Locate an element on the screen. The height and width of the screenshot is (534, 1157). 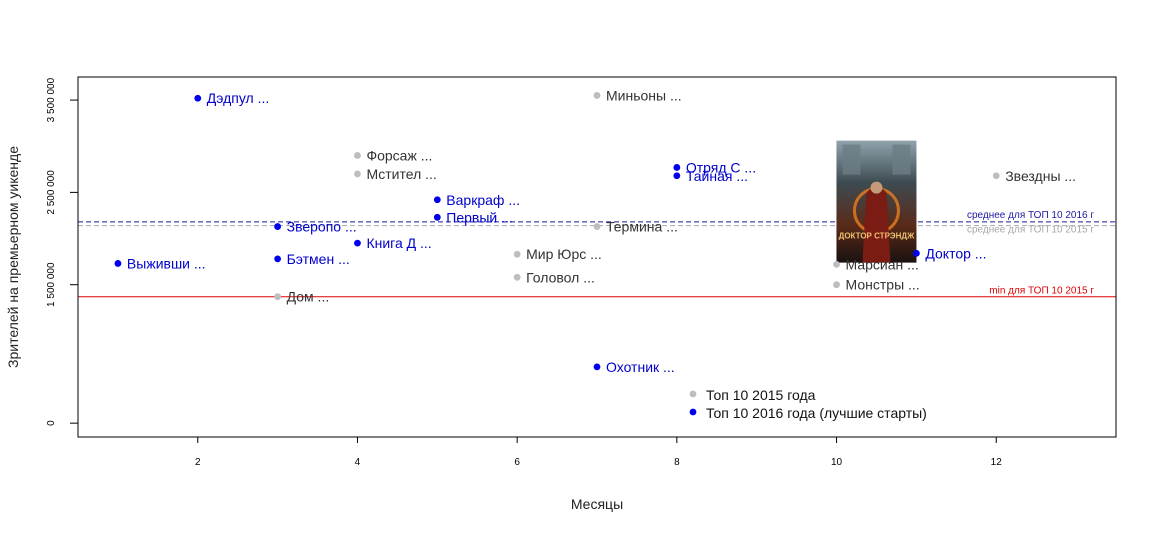
doctor-strange-poster: ДОКТОР СТРЭНДЖ is located at coordinates (876, 201).